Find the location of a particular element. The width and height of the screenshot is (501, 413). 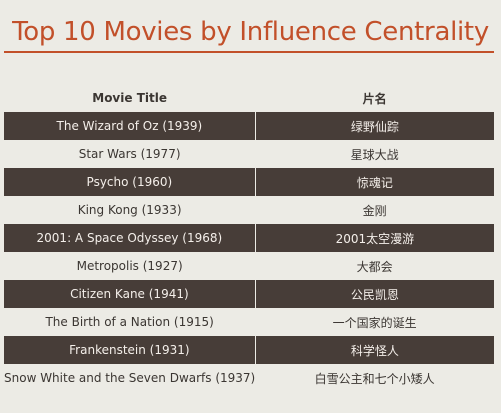

movie-title-cell: The Wizard of Oz (1939) is located at coordinates (130, 126).